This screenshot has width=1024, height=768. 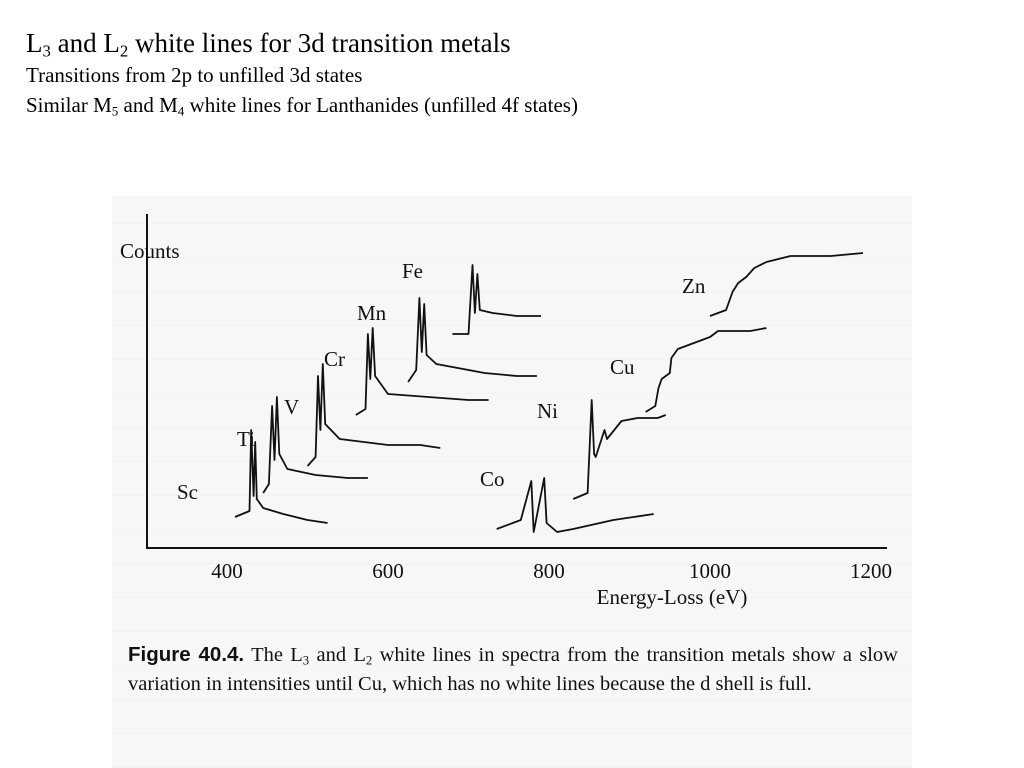 I want to click on x-tick-label: 1000, so click(x=710, y=571).